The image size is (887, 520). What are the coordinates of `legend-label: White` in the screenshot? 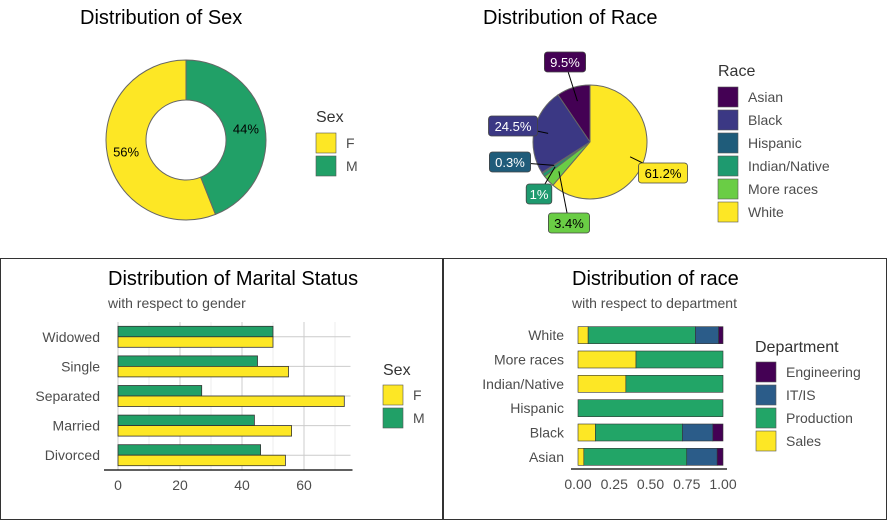 It's located at (766, 212).